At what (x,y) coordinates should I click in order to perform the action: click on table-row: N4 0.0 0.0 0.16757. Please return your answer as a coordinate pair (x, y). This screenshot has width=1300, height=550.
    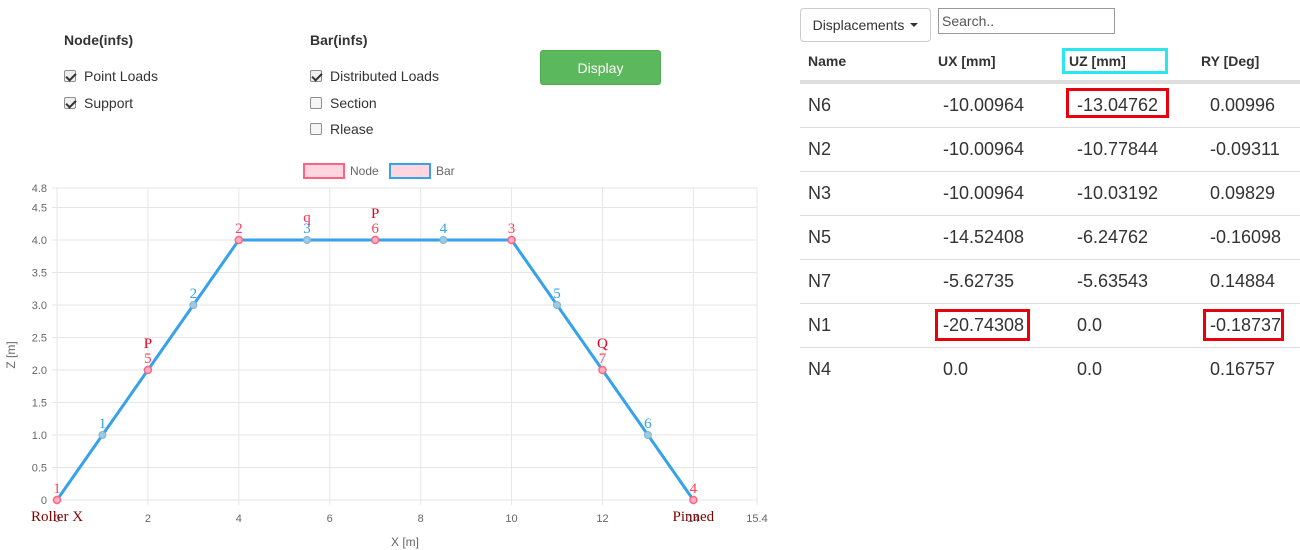
    Looking at the image, I should click on (1050, 369).